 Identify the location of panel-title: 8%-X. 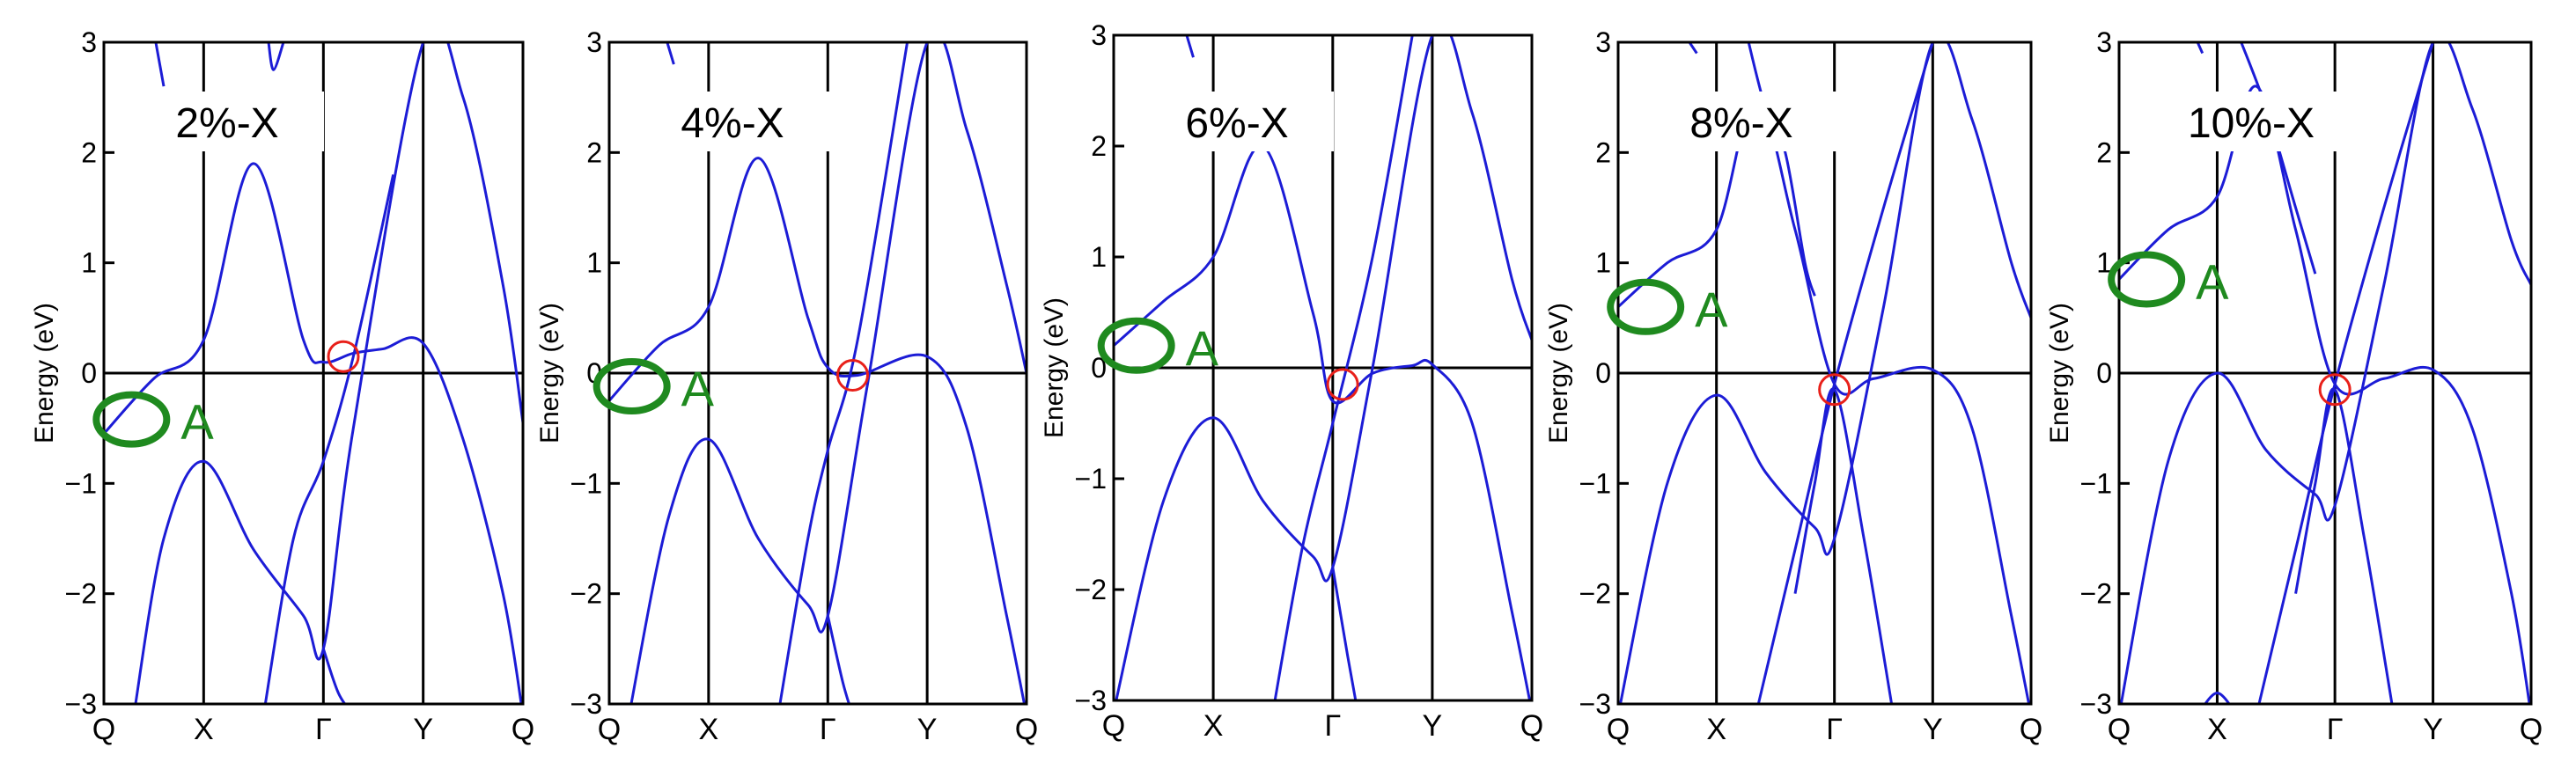
(1741, 124).